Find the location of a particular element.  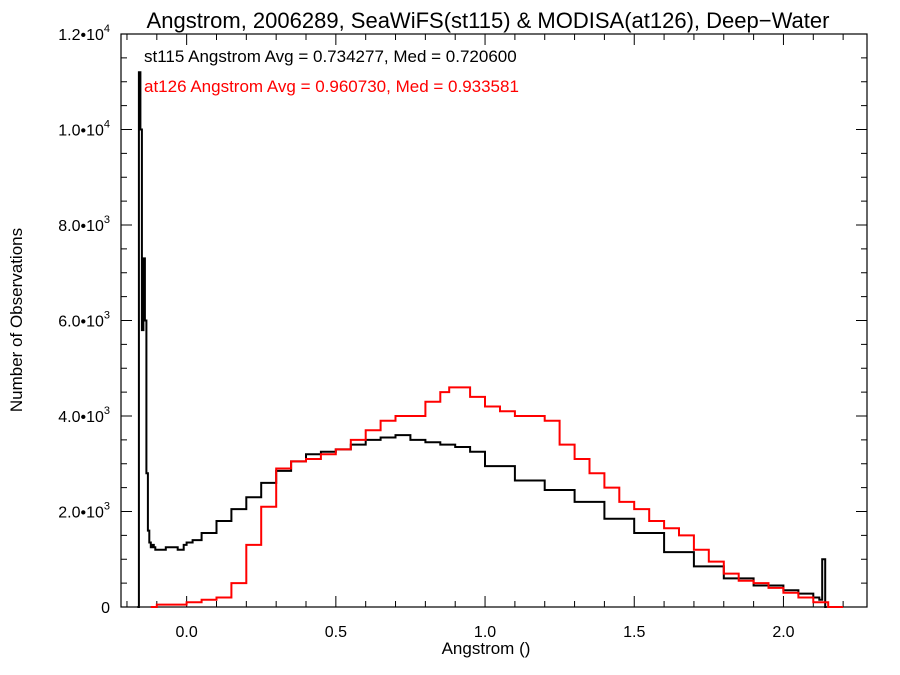

x-tick-label: 1.0 is located at coordinates (485, 632).